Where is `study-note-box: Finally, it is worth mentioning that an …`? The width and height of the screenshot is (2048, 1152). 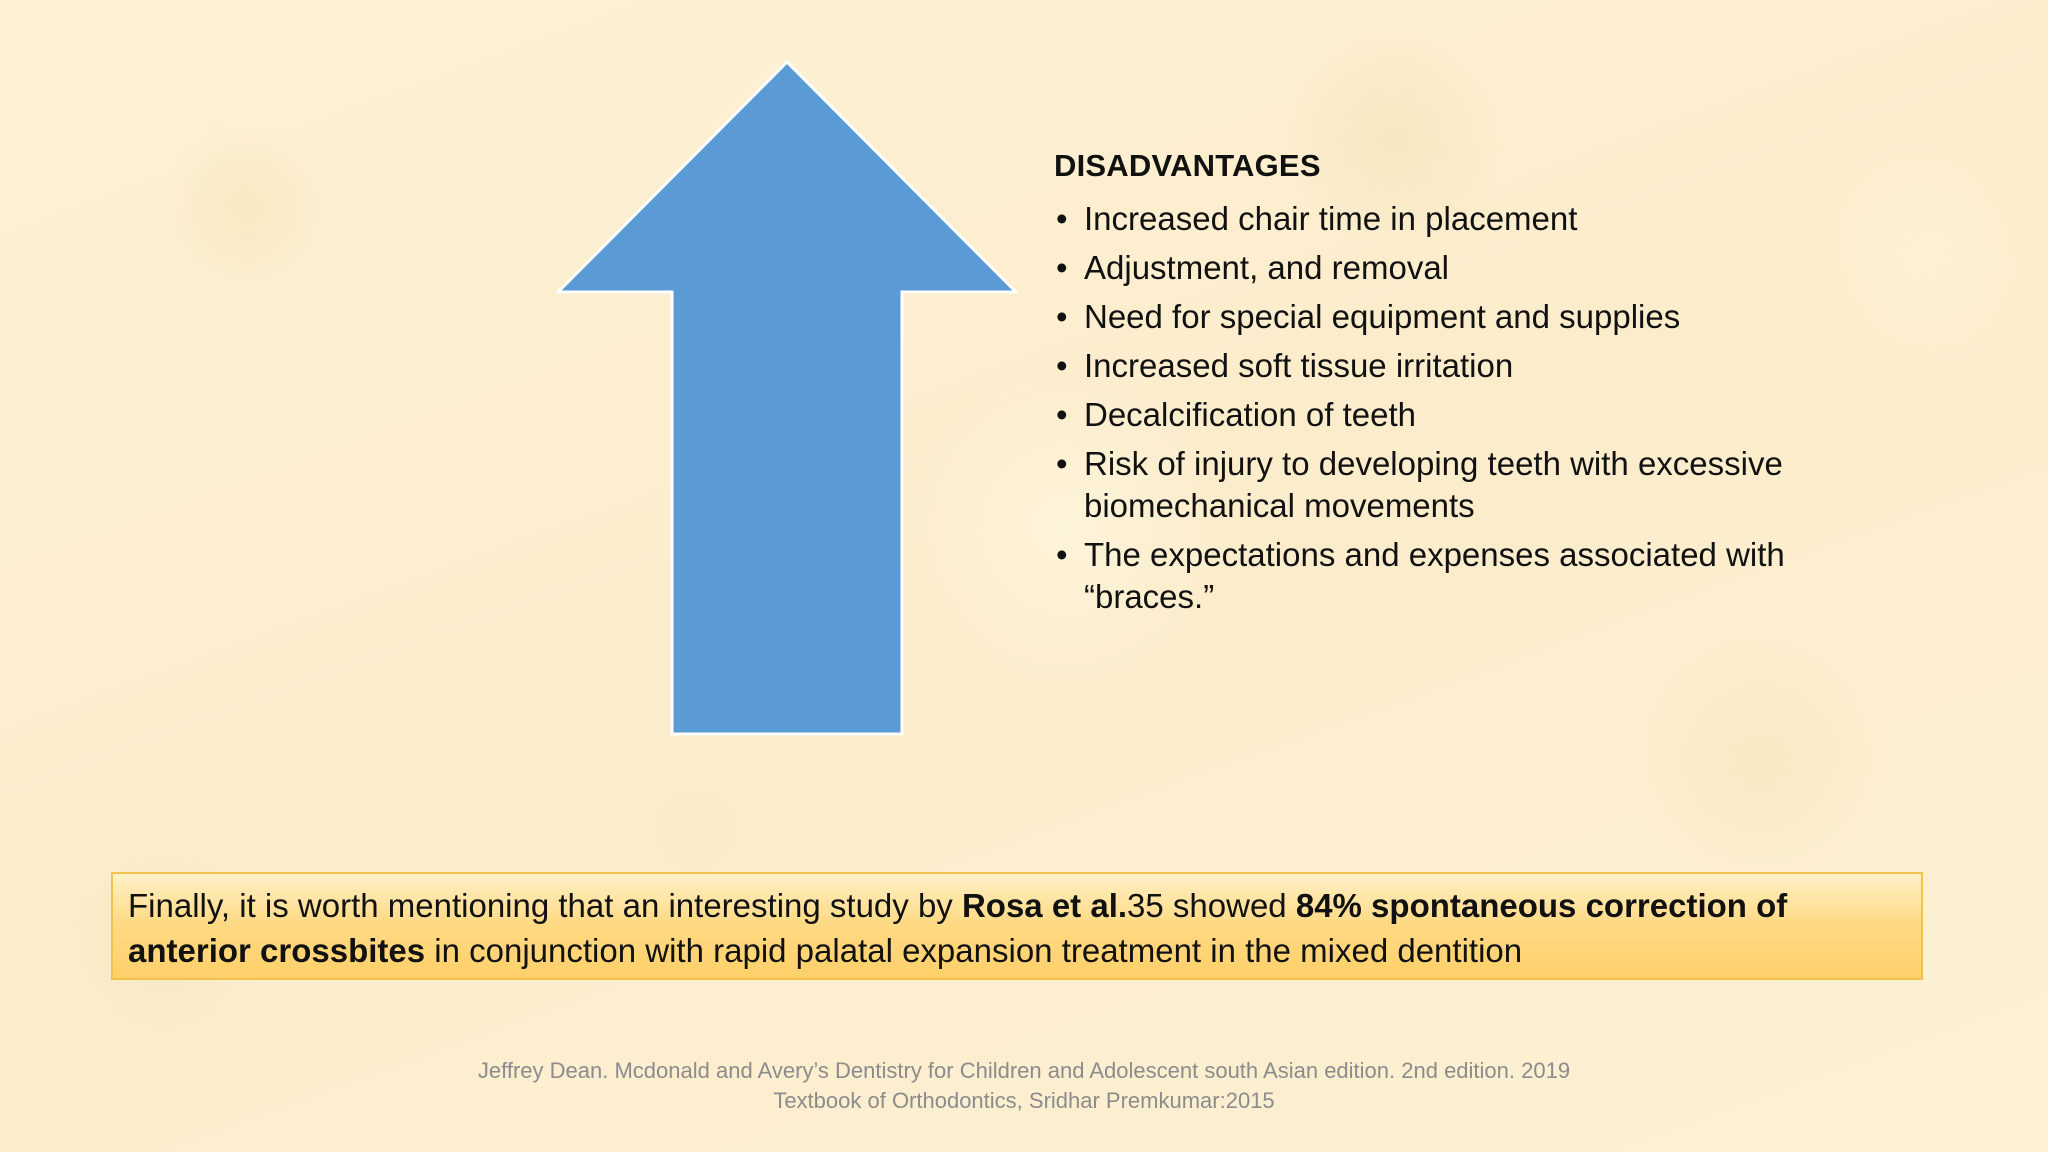 study-note-box: Finally, it is worth mentioning that an … is located at coordinates (1017, 926).